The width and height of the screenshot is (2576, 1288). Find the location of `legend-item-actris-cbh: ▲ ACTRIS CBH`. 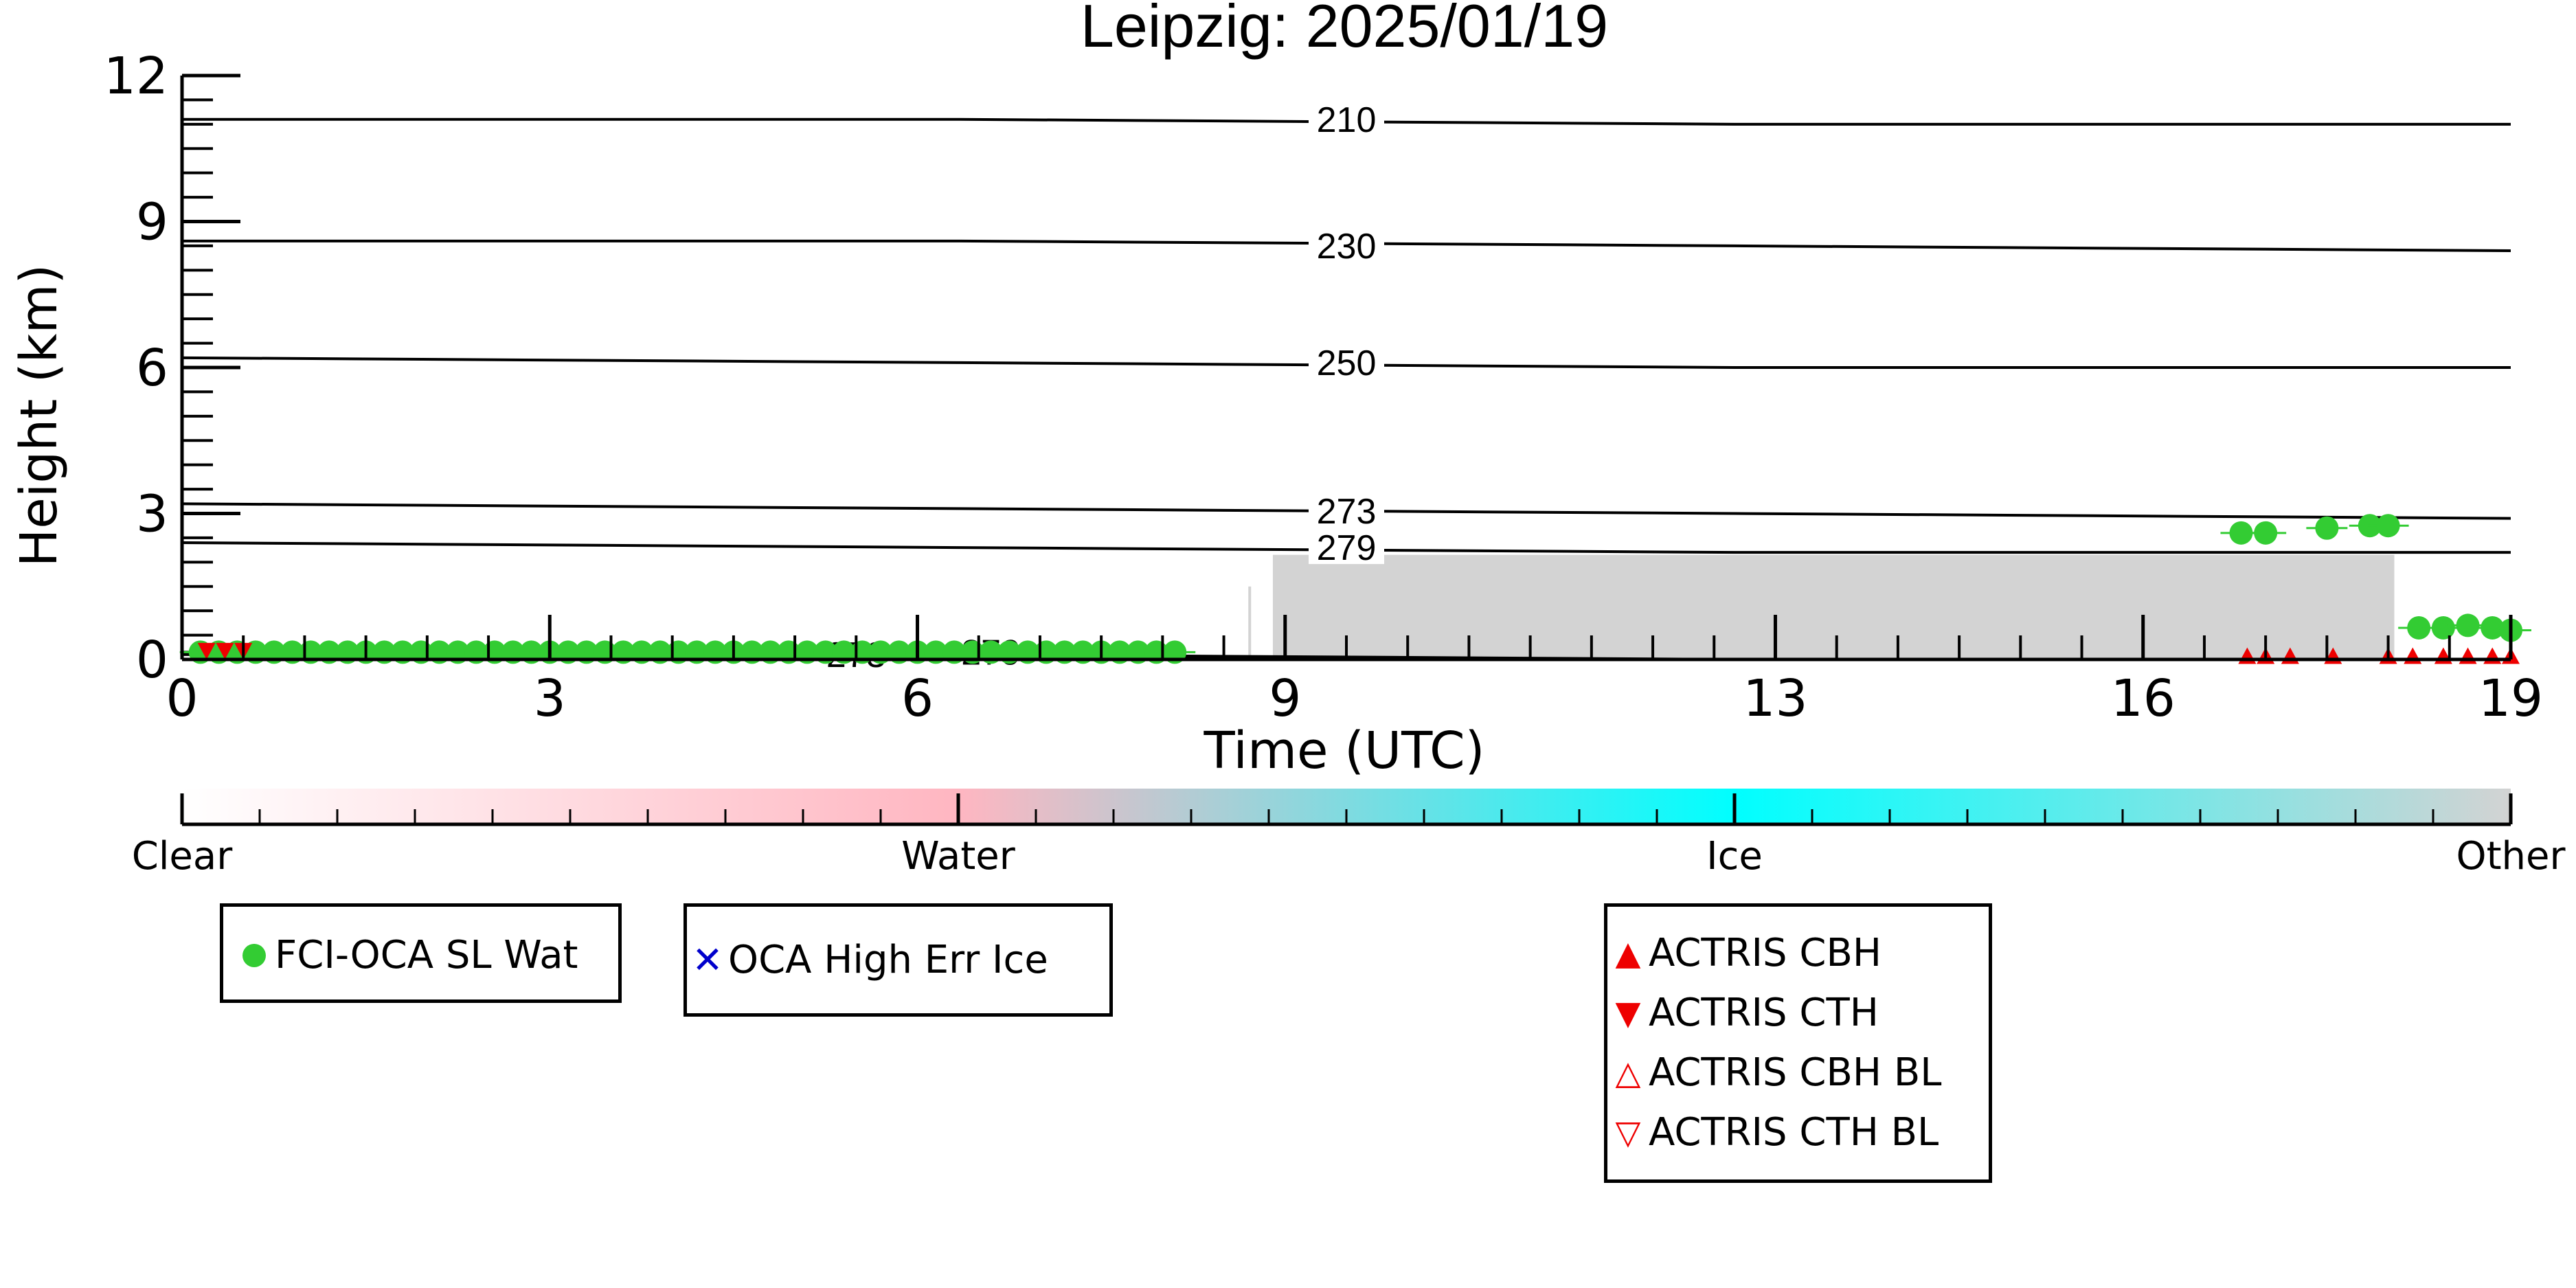

legend-item-actris-cbh: ▲ ACTRIS CBH is located at coordinates (1744, 953).